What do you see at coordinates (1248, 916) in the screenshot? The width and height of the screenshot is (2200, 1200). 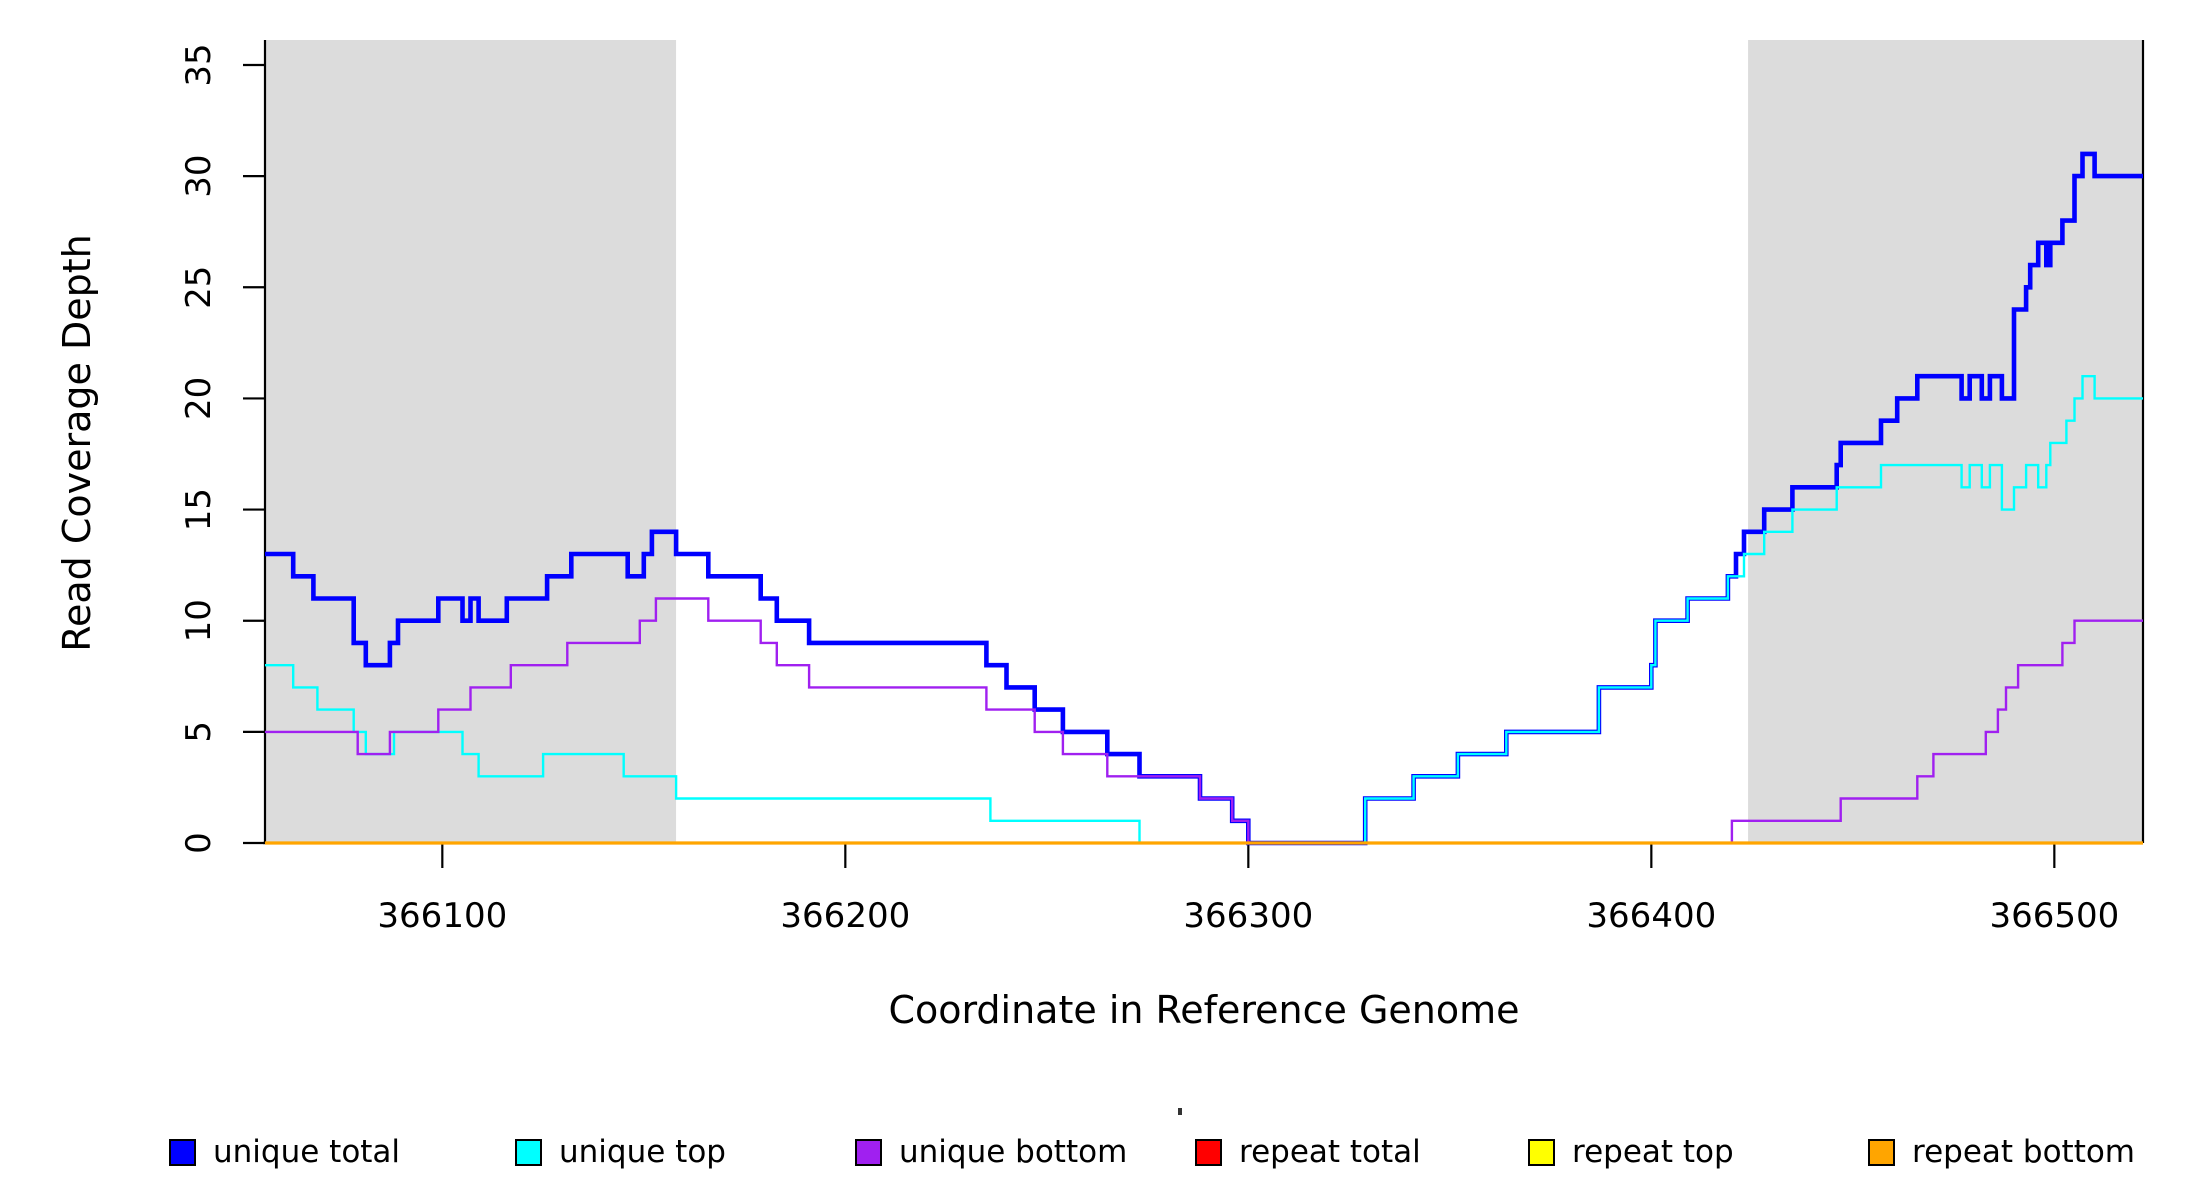 I see `x-tick-label: 366300` at bounding box center [1248, 916].